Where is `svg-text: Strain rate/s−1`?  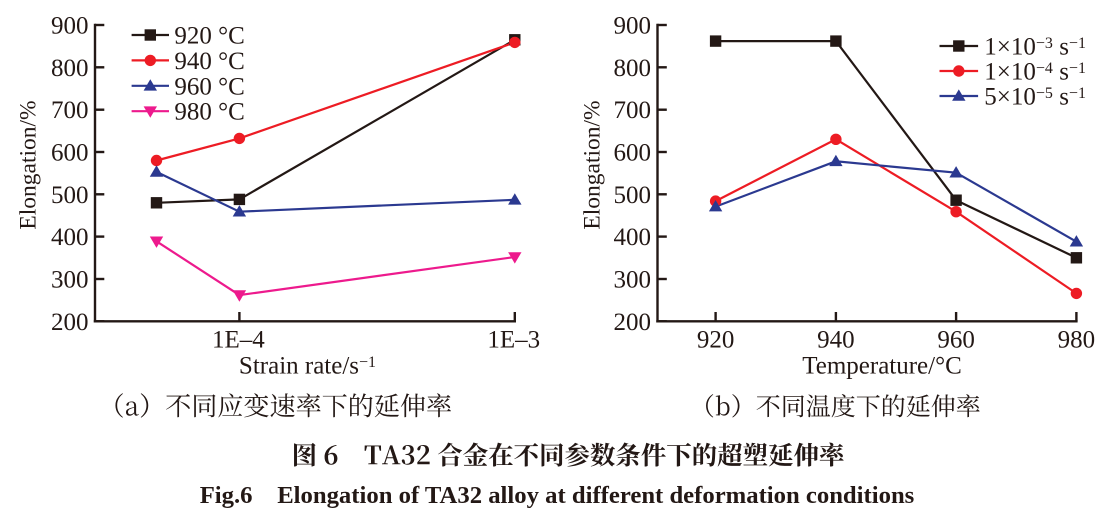
svg-text: Strain rate/s−1 is located at coordinates (307, 366).